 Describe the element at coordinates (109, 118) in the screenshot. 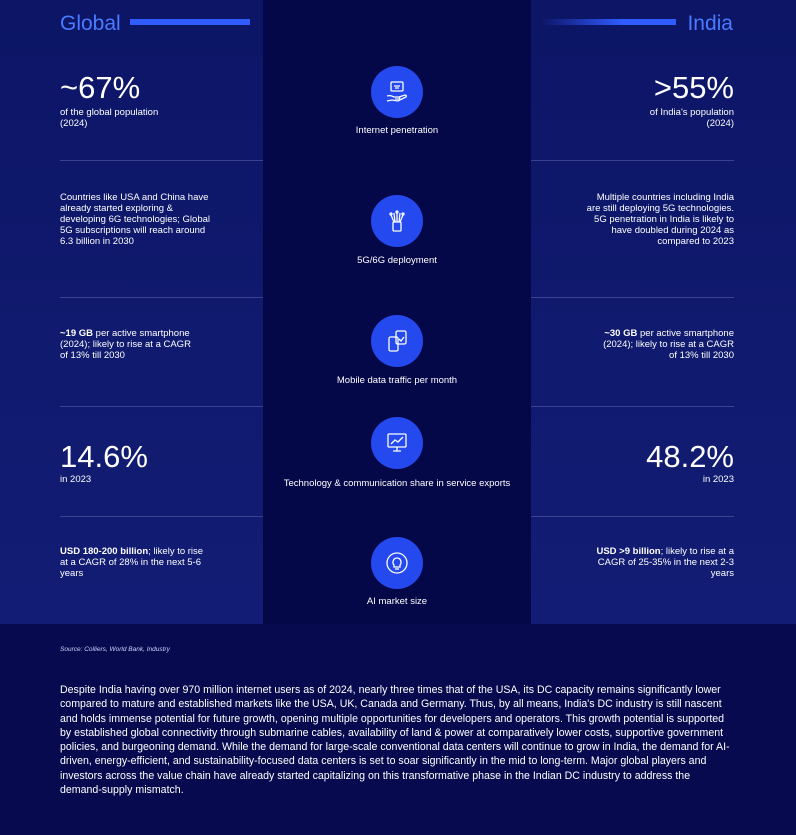

I see `global-internet-text: of the global population (2024)` at that location.